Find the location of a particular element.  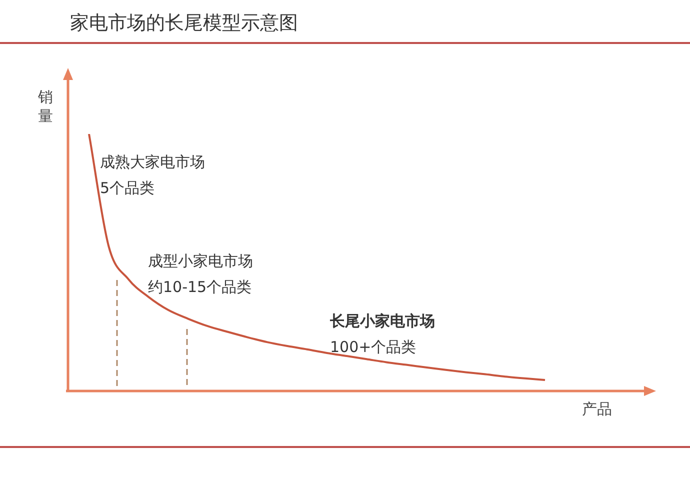

chart-title: 家电市场的长尾模型示意图 is located at coordinates (345, 26).